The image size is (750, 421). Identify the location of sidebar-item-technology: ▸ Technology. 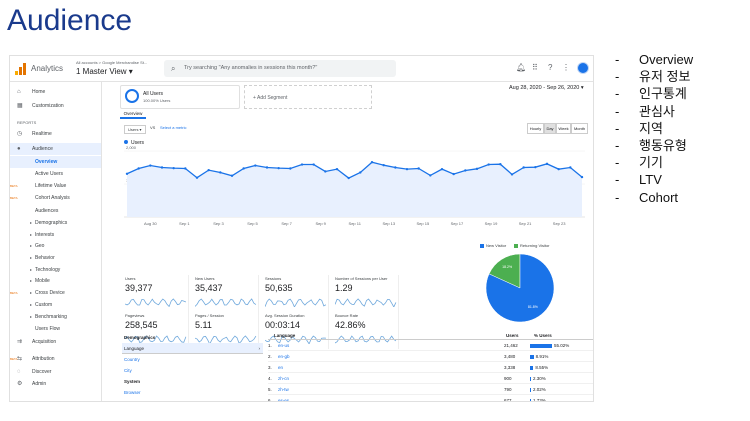
(55, 270).